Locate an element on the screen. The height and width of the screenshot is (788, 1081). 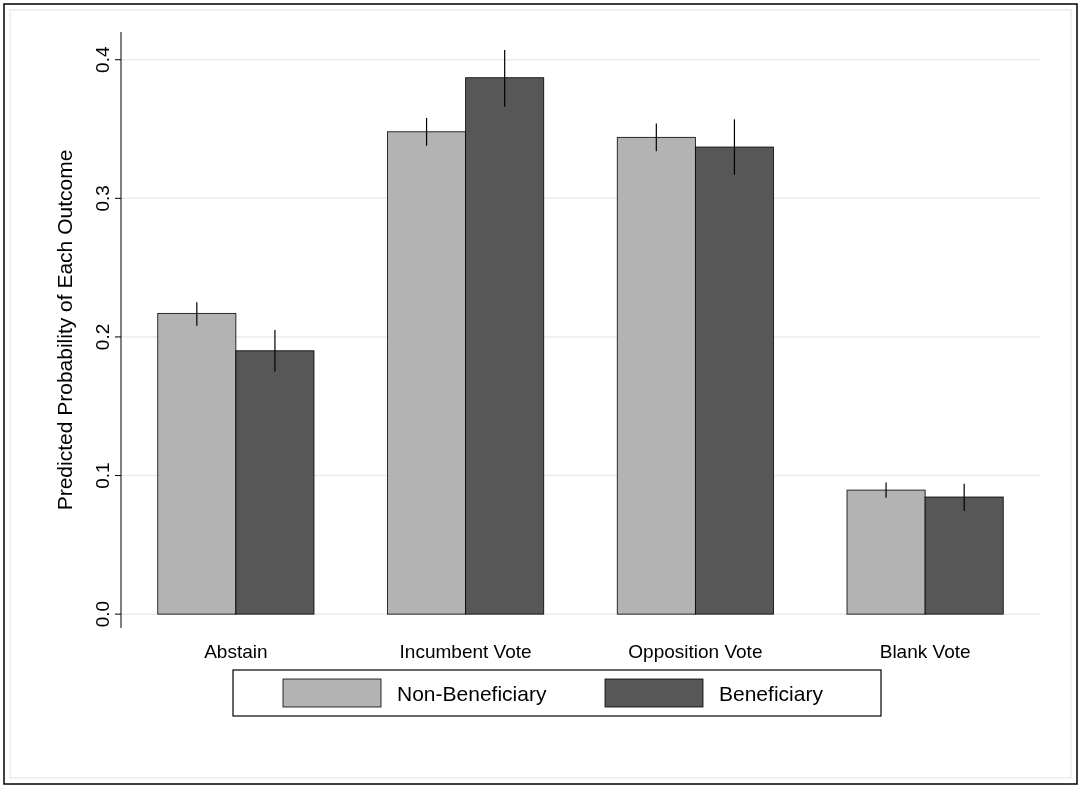
legend-label: Non-Beneficiary is located at coordinates (472, 693).